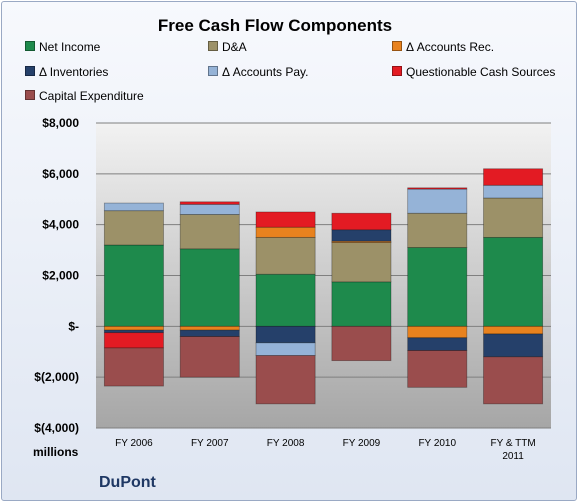 This screenshot has width=578, height=502. I want to click on legend-item-questionable-cash: Questionable Cash Sources, so click(473, 72).